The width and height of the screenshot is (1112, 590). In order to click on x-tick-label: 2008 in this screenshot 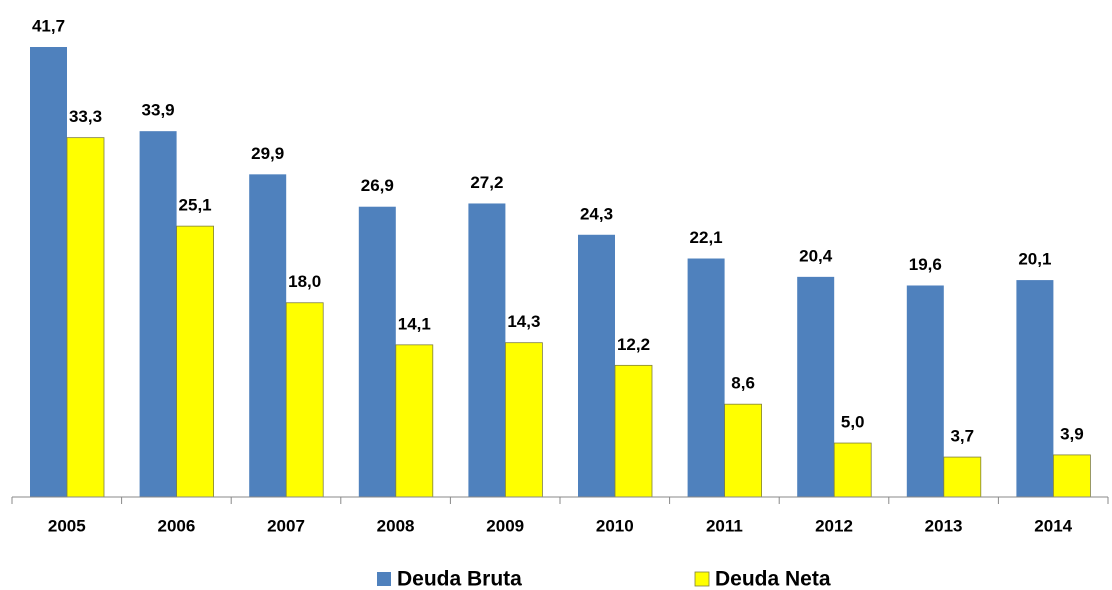, I will do `click(396, 525)`.